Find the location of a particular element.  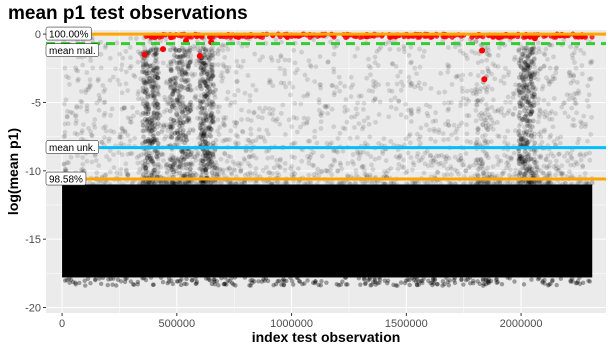

reference-line-label: 98.58% is located at coordinates (66, 180).